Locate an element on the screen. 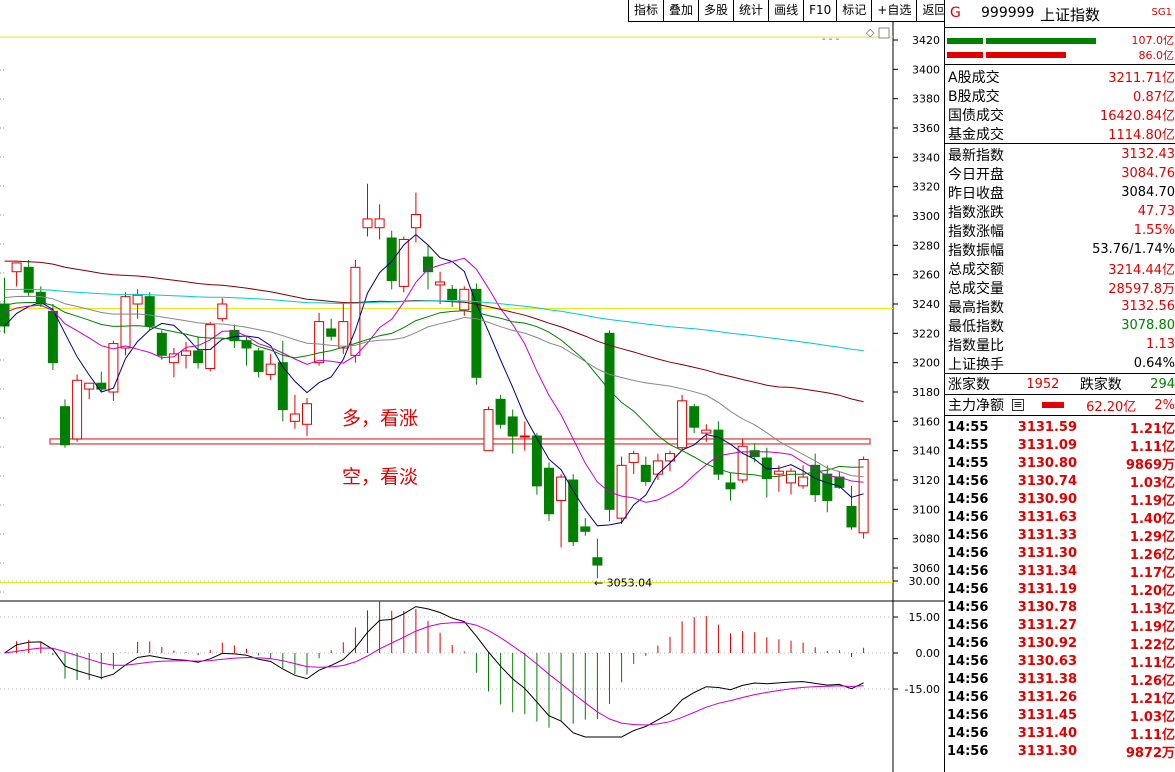  tick-row: 14:56 3131.63 1.40亿 is located at coordinates (1060, 517).